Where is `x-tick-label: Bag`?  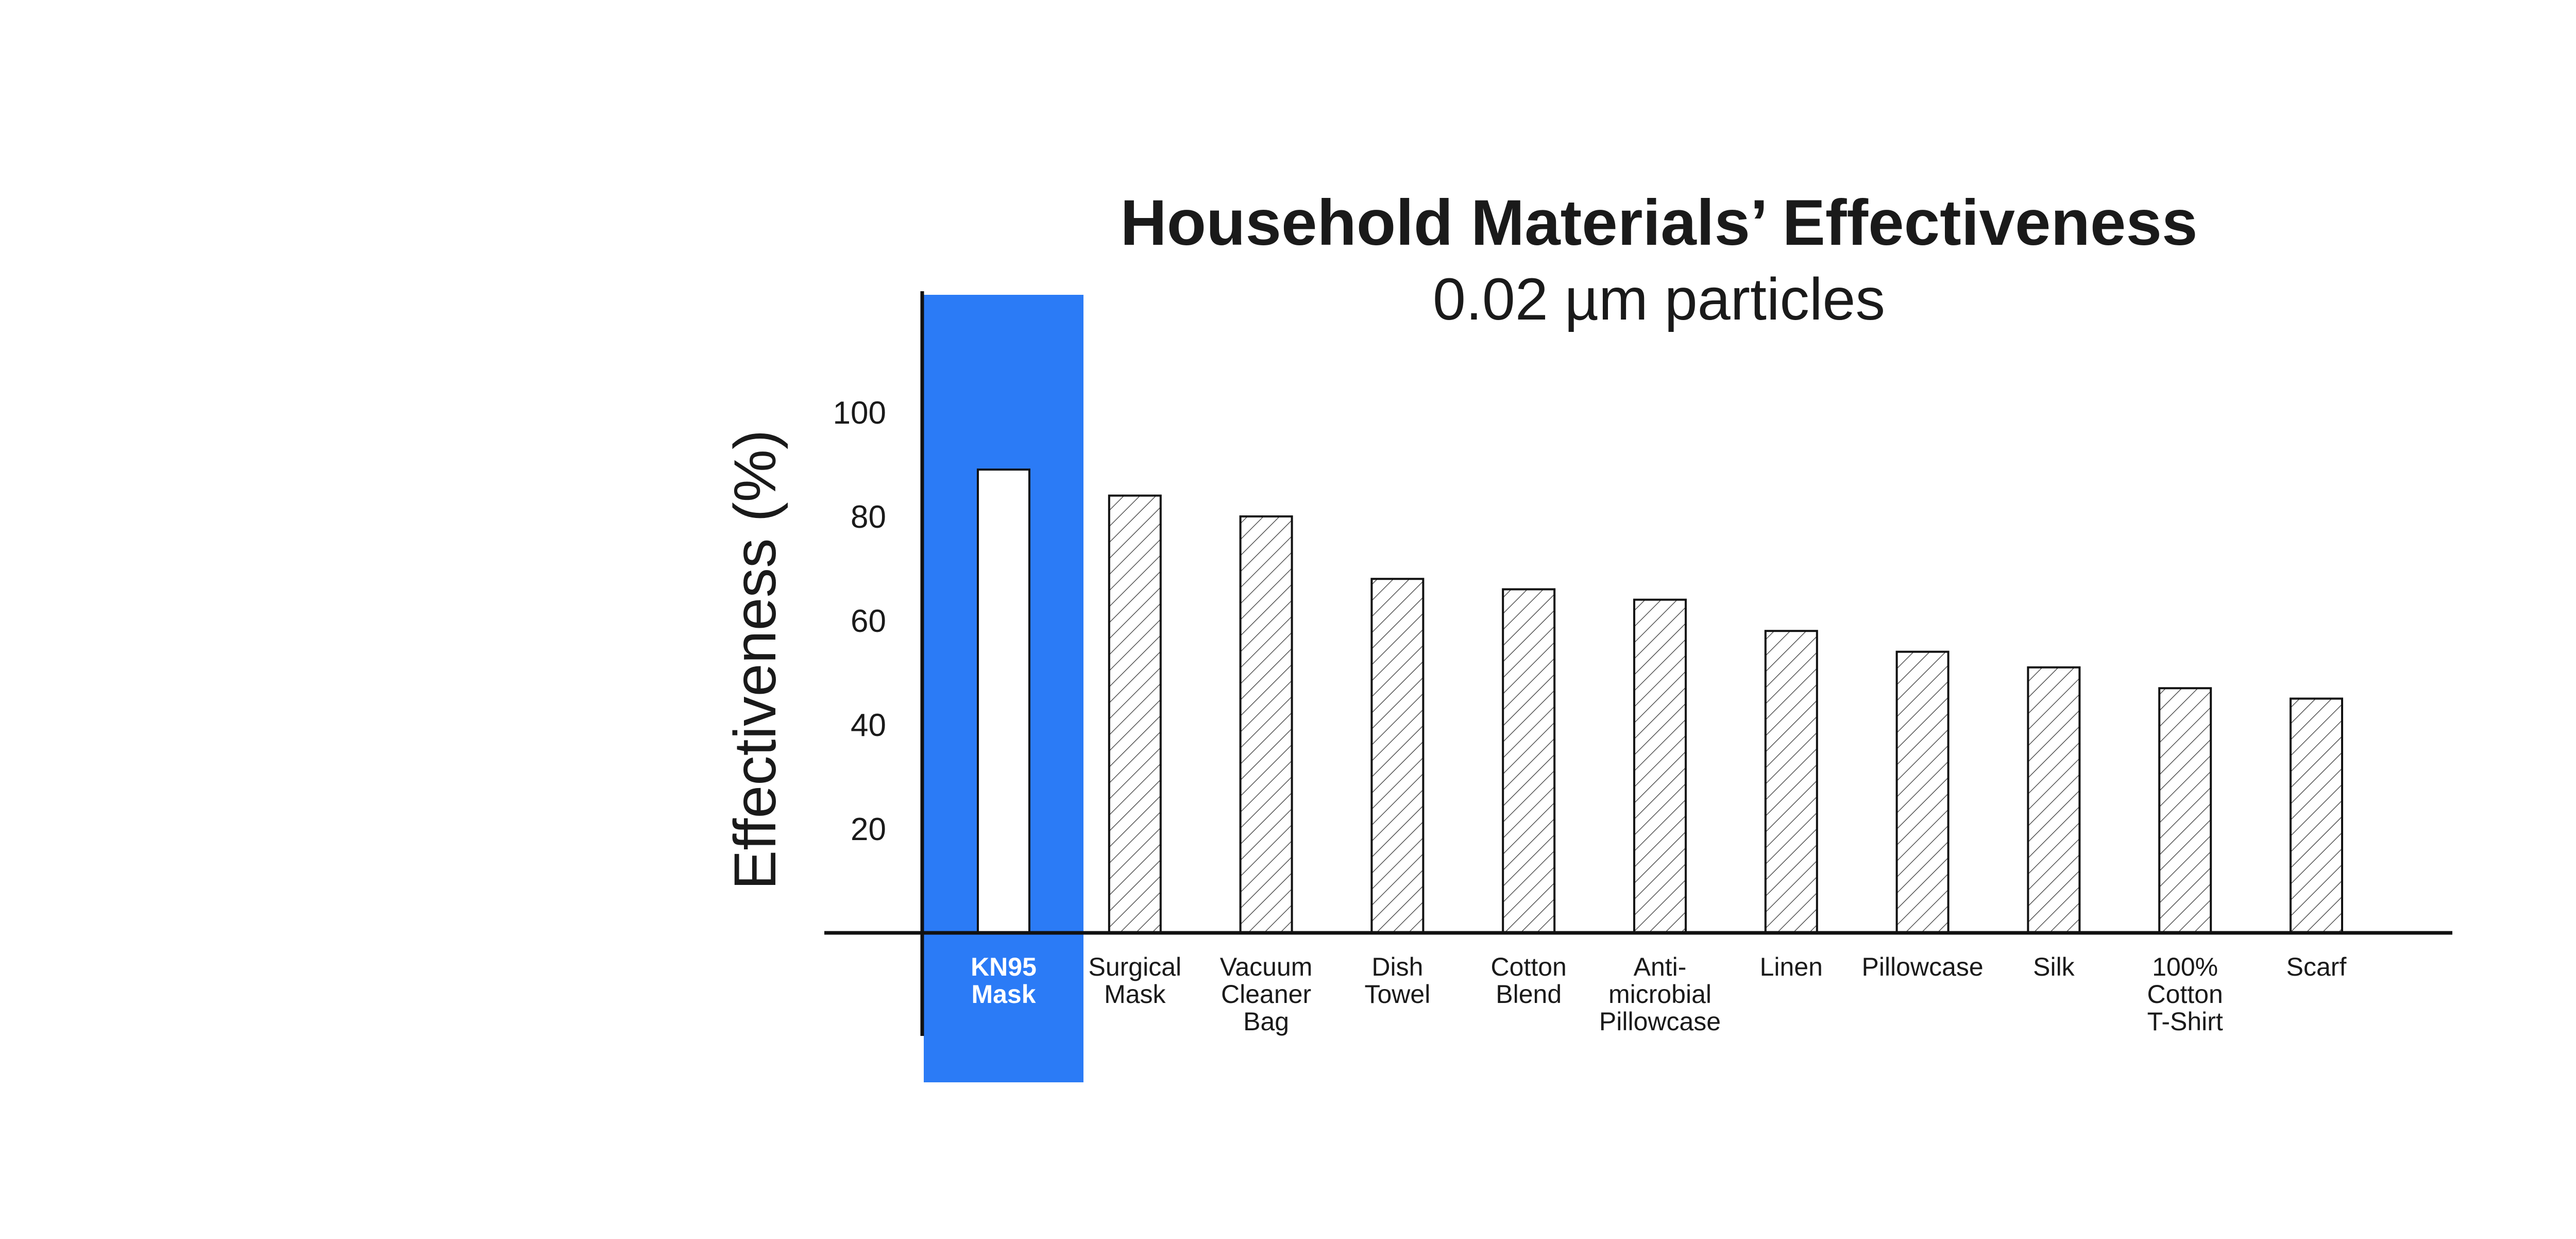
x-tick-label: Bag is located at coordinates (1266, 1021).